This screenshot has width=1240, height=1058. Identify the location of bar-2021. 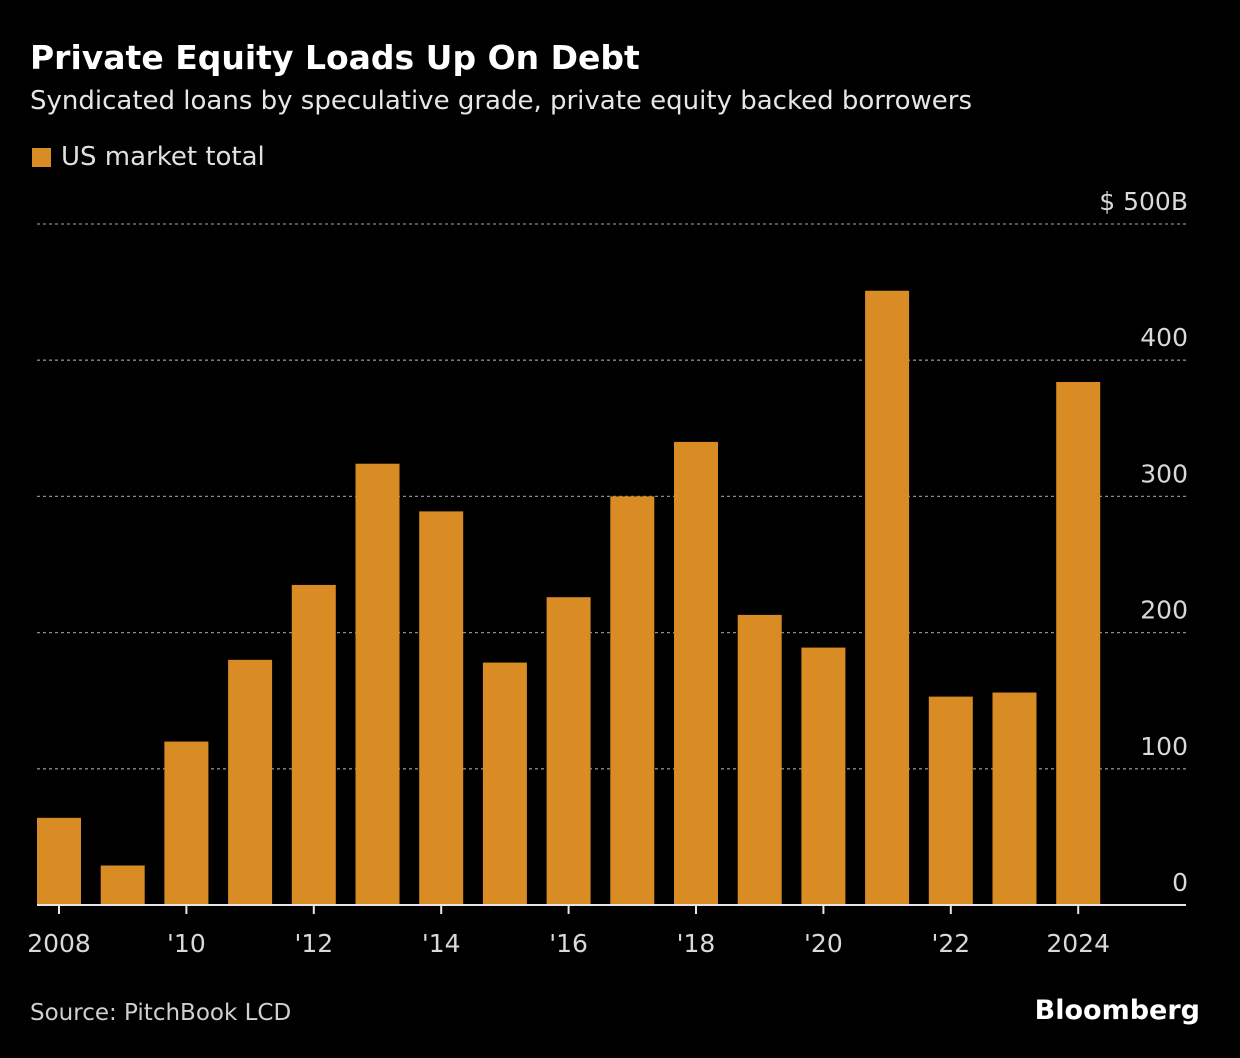
(887, 597).